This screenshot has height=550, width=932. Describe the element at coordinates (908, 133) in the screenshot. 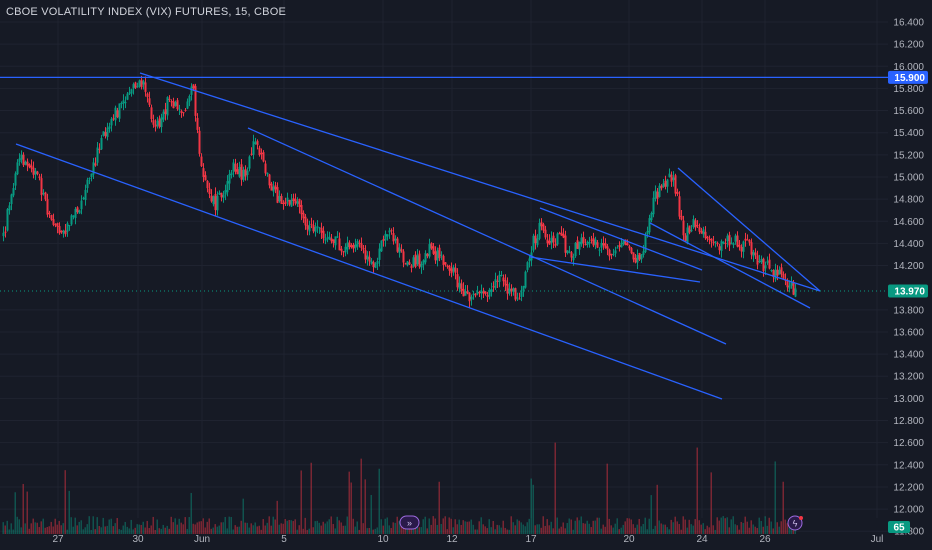

I see `price-tick-label: 15.400` at that location.